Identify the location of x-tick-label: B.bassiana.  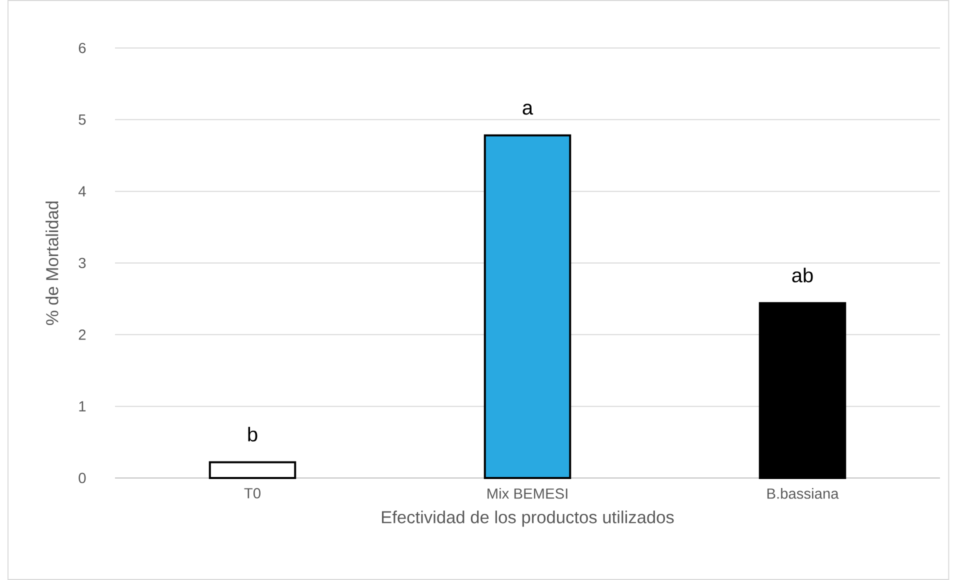
(803, 493).